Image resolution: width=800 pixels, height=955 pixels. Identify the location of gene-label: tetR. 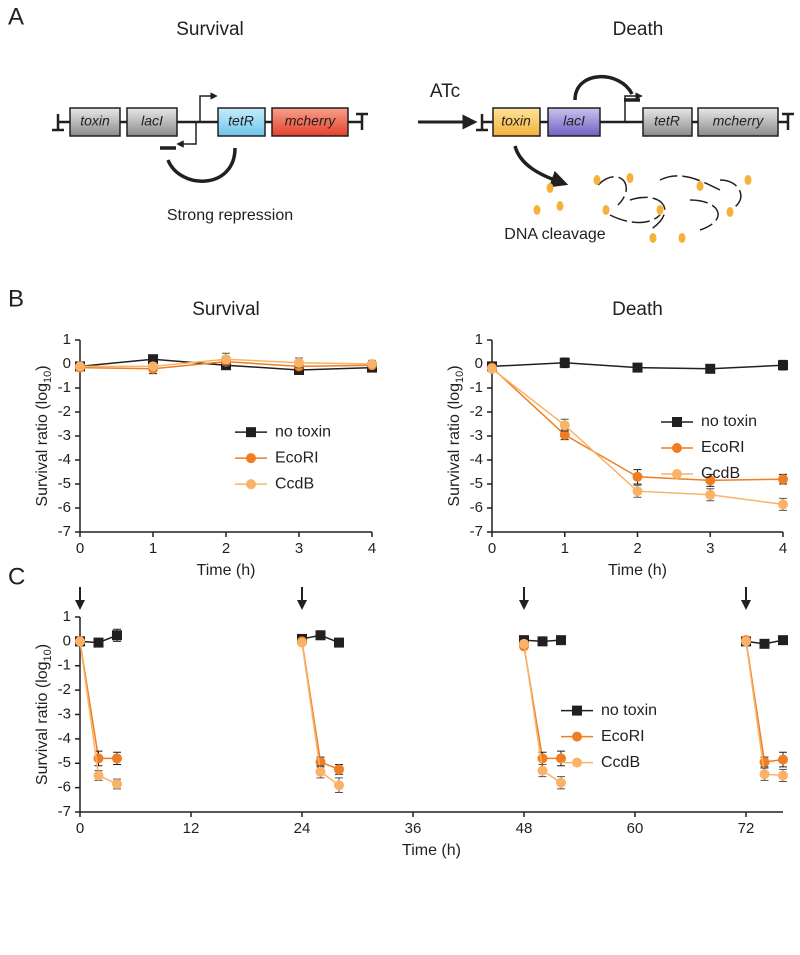
(667, 121).